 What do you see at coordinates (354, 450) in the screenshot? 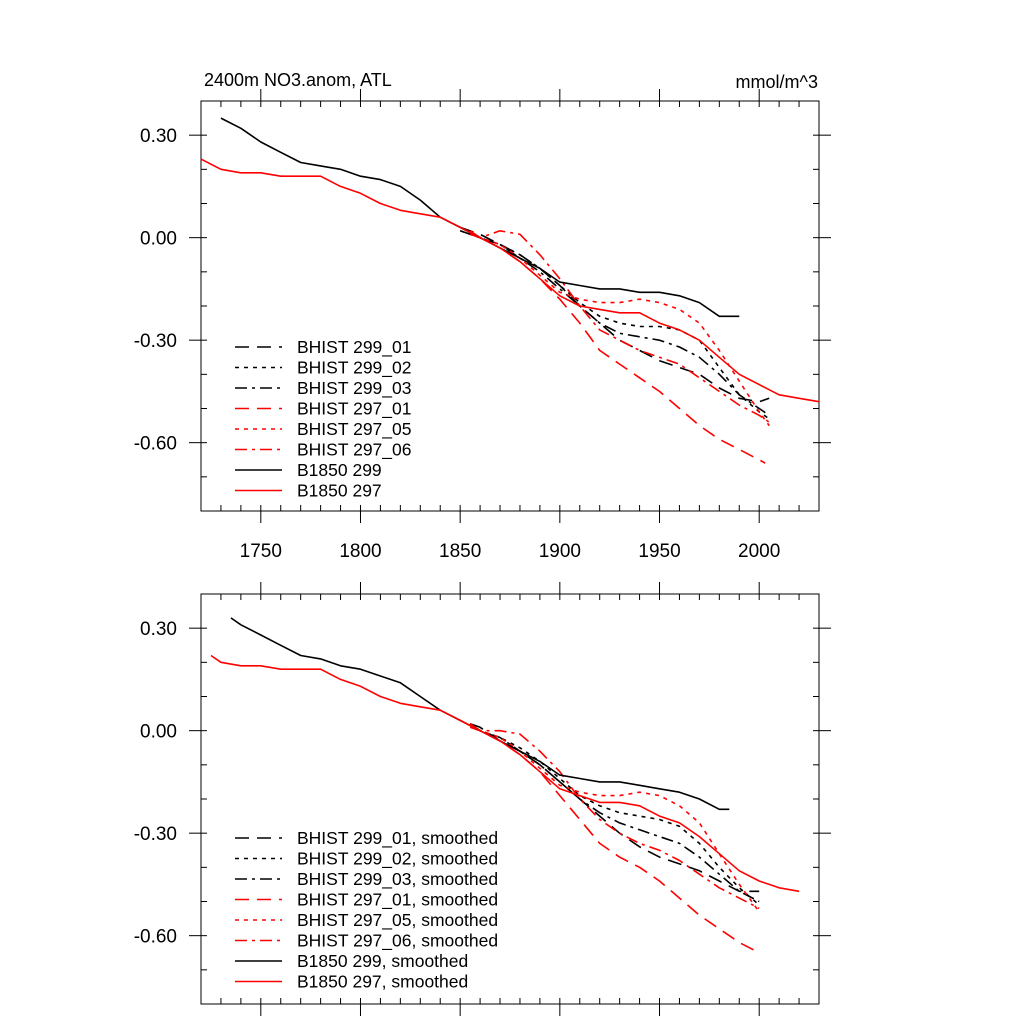
I see `legend-label: BHIST 297_06` at bounding box center [354, 450].